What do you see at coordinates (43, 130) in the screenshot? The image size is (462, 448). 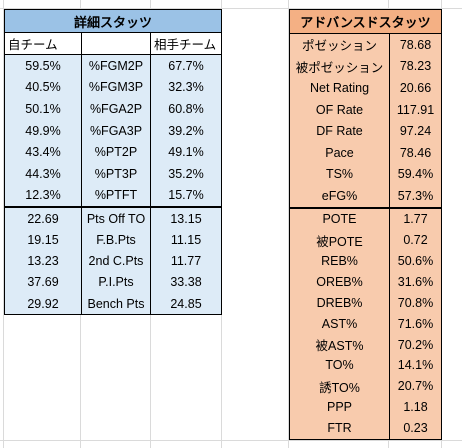 I see `own-value-cell: 49.9%` at bounding box center [43, 130].